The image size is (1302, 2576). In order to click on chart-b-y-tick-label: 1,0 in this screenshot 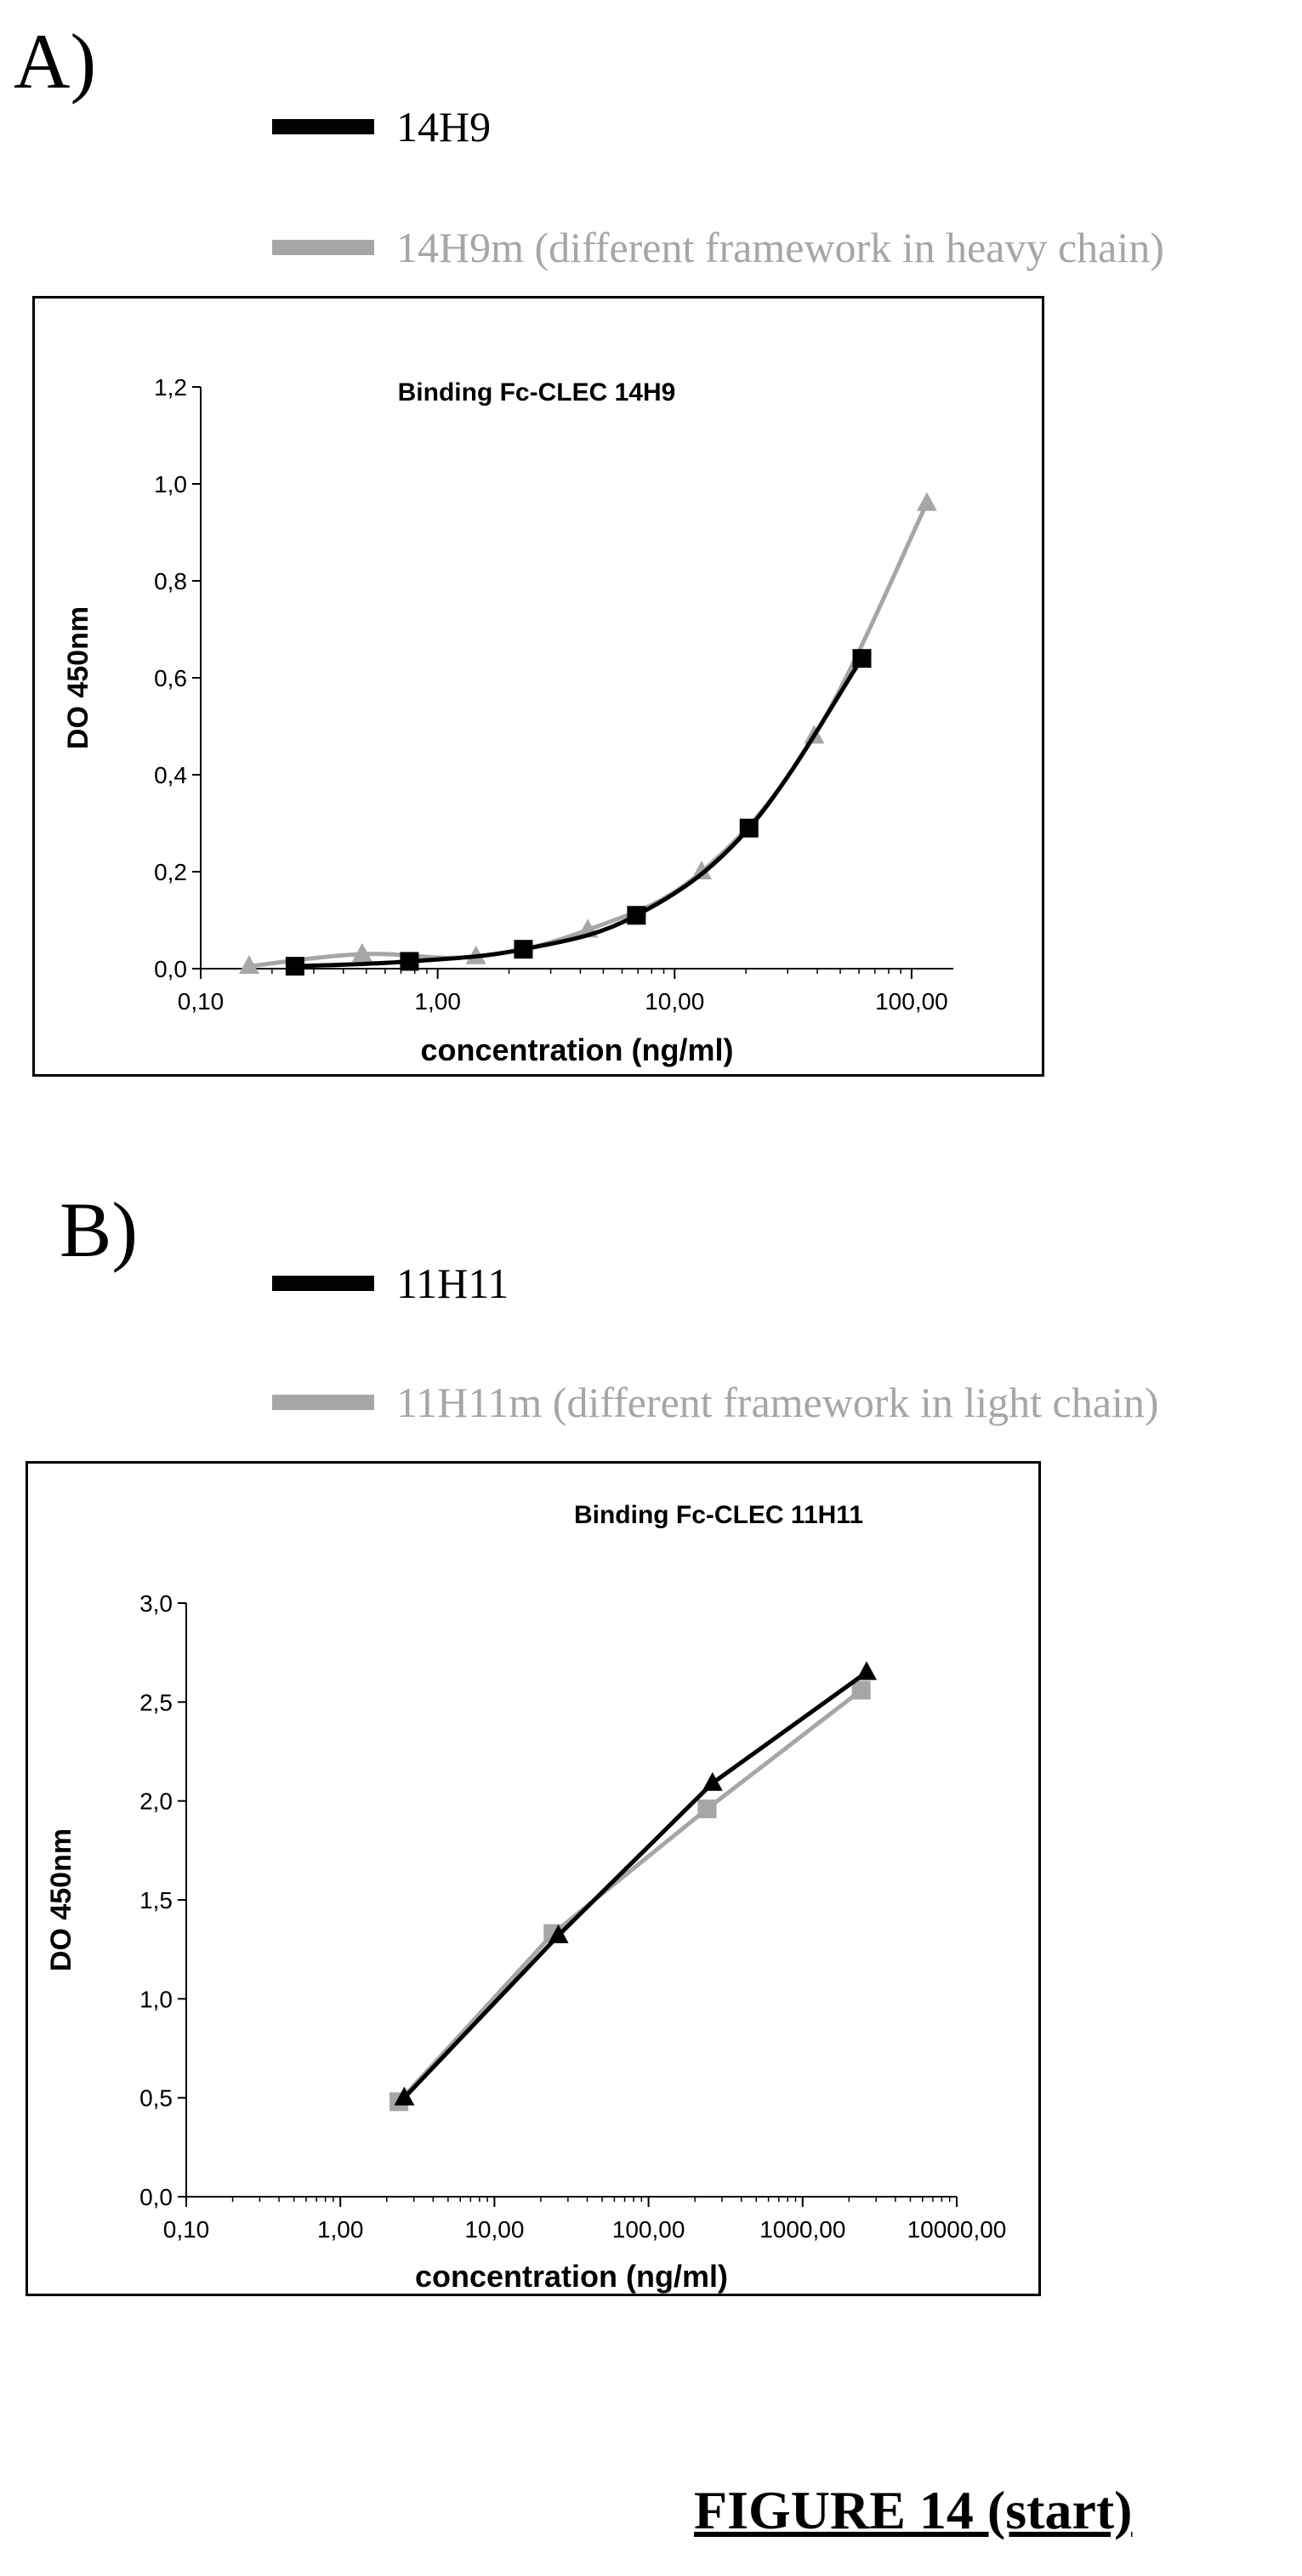, I will do `click(156, 1999)`.